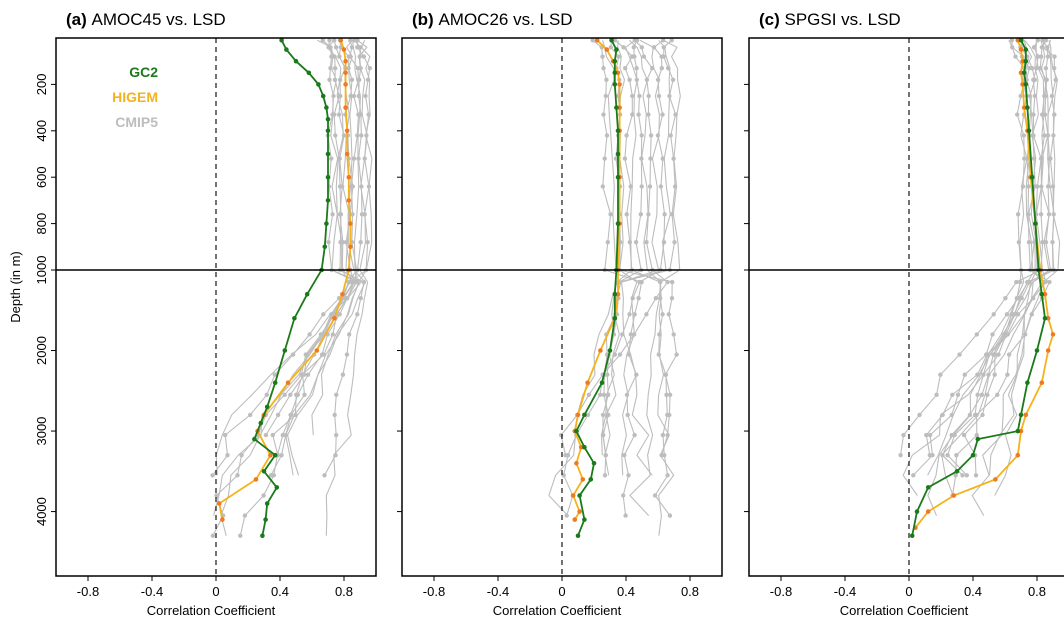  Describe the element at coordinates (41, 224) in the screenshot. I see `y-tick-label: 800` at that location.